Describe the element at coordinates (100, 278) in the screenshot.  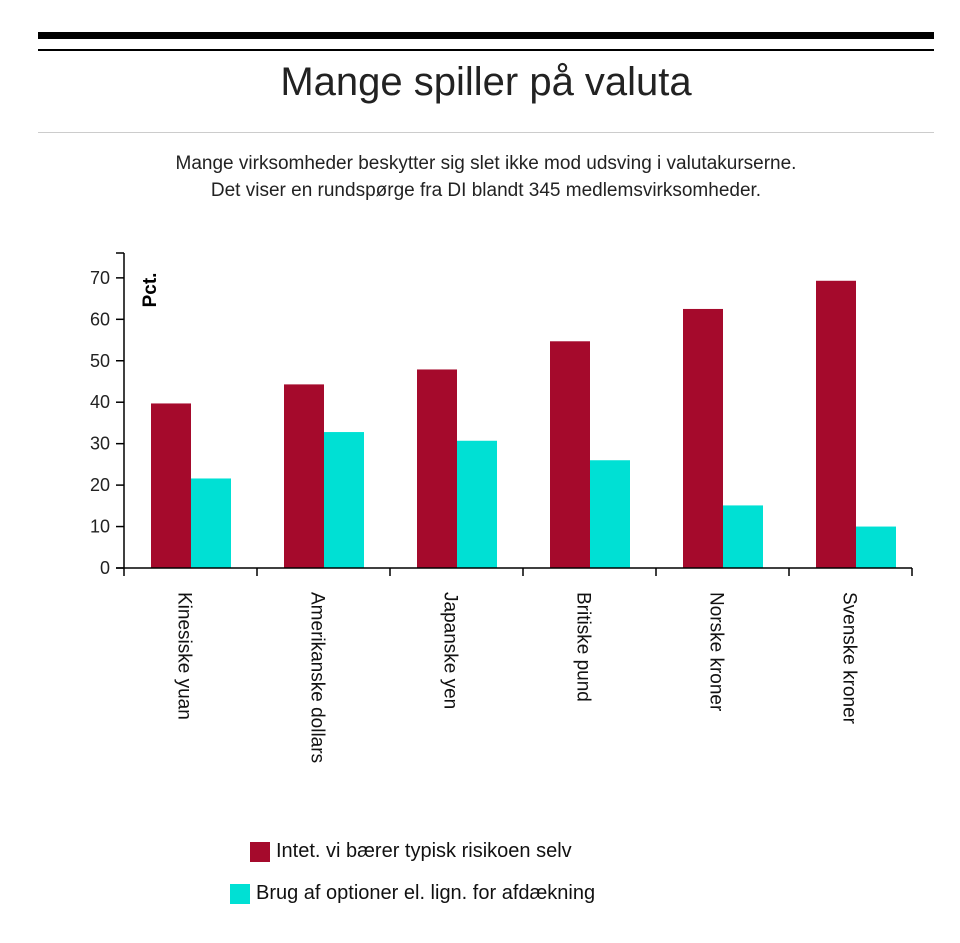
I see `y-tick-label: 70` at that location.